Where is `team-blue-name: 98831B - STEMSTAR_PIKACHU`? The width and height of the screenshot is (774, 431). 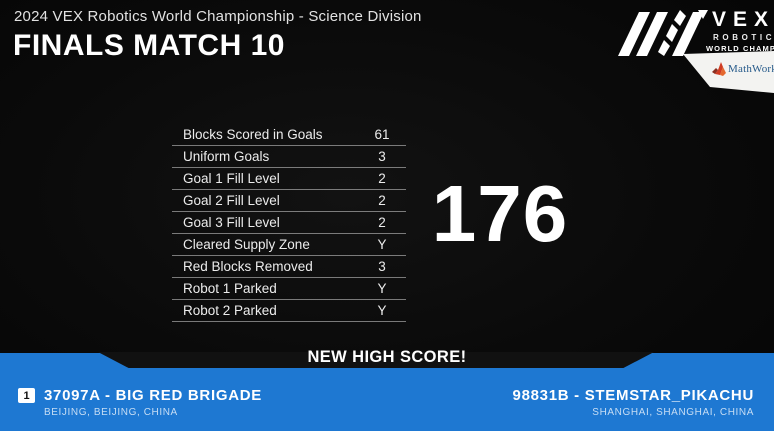 team-blue-name: 98831B - STEMSTAR_PIKACHU is located at coordinates (633, 395).